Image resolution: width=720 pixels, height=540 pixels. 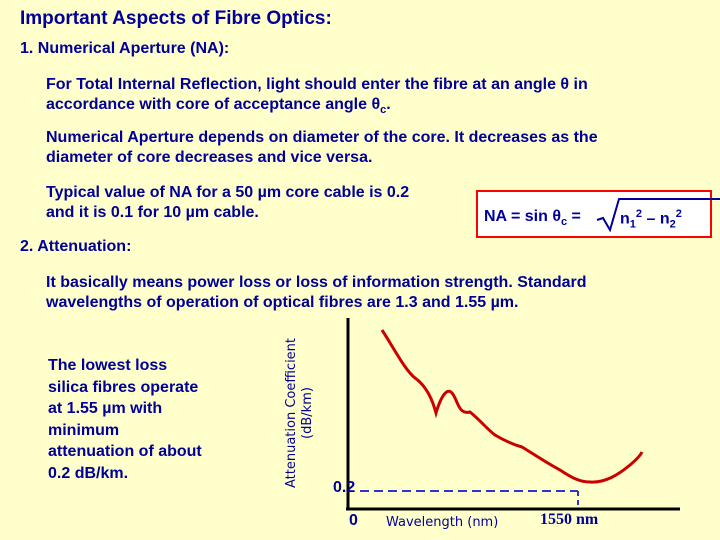 I want to click on square-root-icon, so click(x=658, y=215).